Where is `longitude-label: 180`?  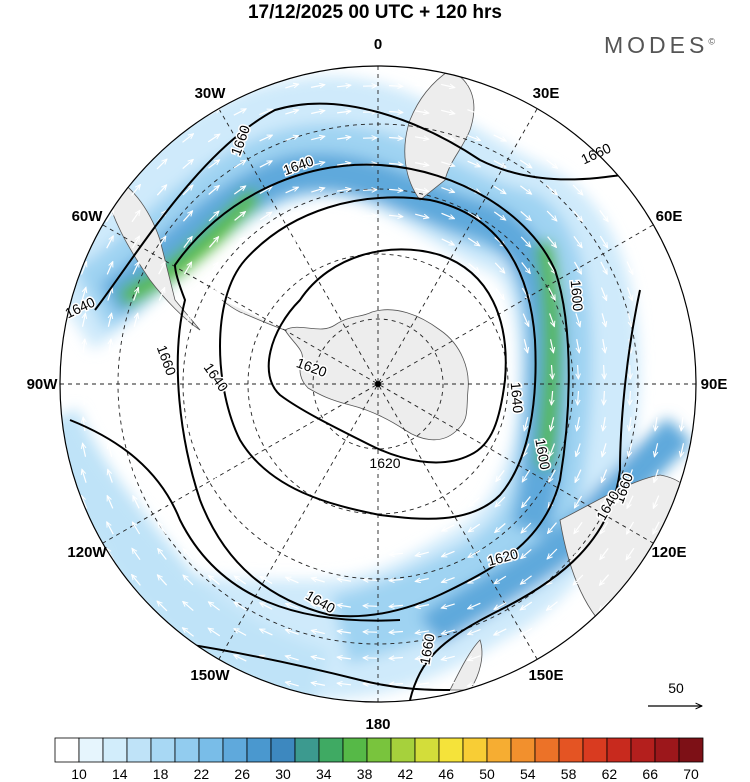 longitude-label: 180 is located at coordinates (377, 724).